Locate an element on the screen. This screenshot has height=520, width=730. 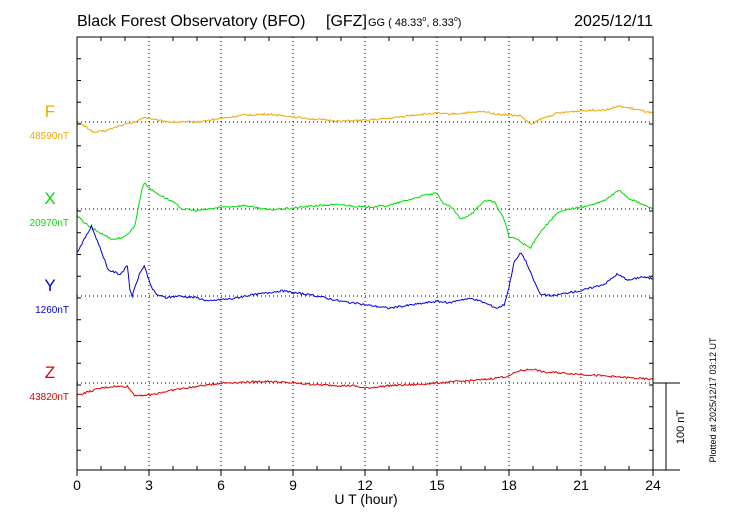
x-axis-title: U T (hour) is located at coordinates (365, 499).